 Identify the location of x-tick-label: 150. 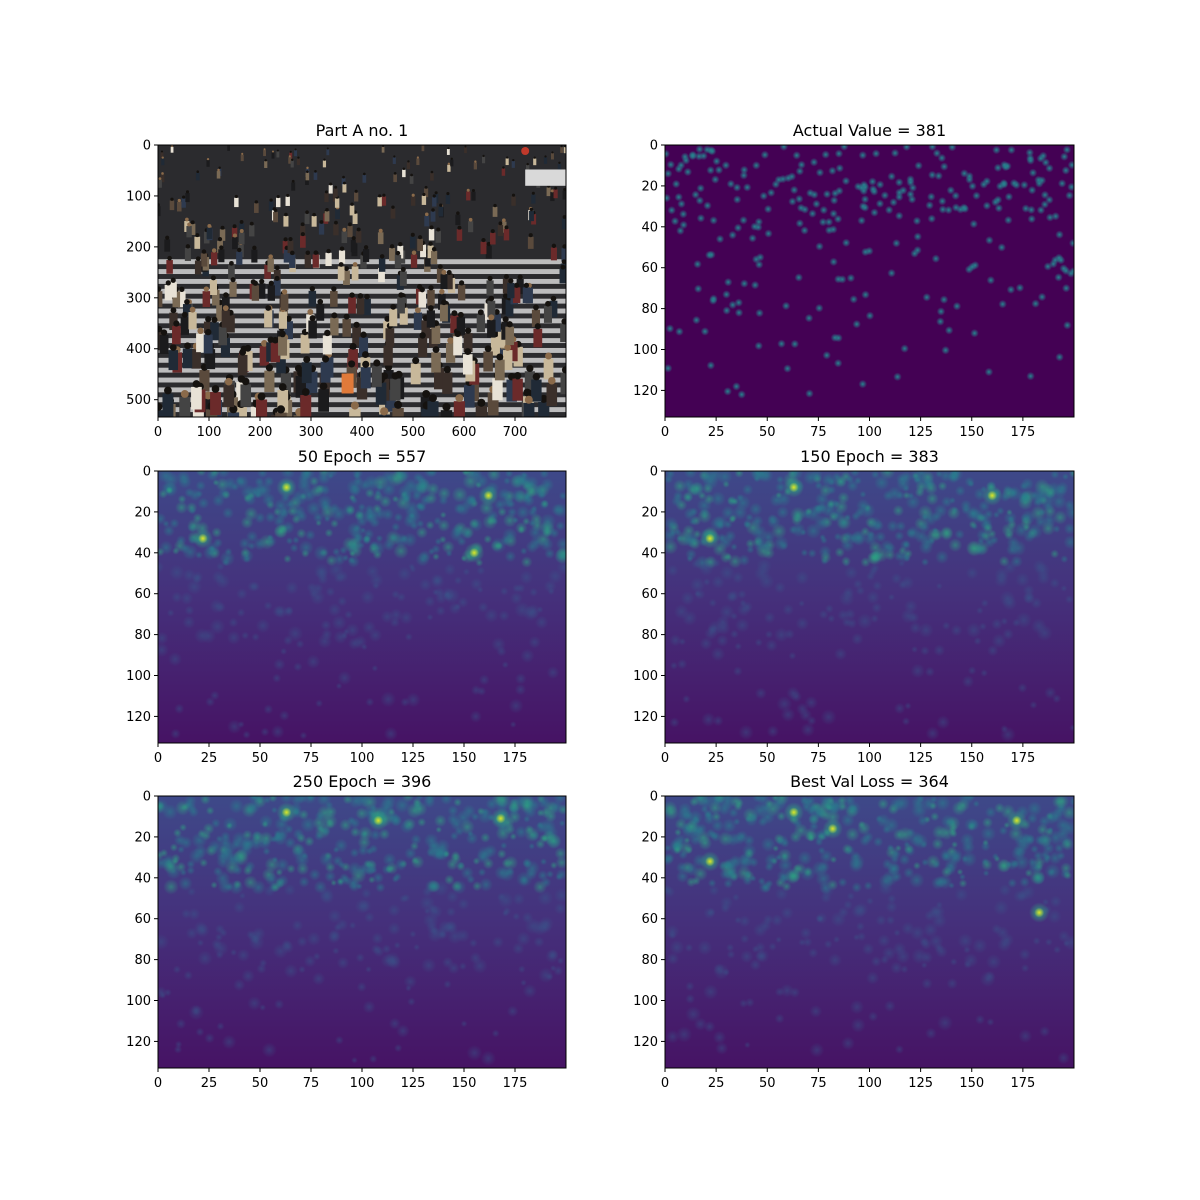
(464, 1083).